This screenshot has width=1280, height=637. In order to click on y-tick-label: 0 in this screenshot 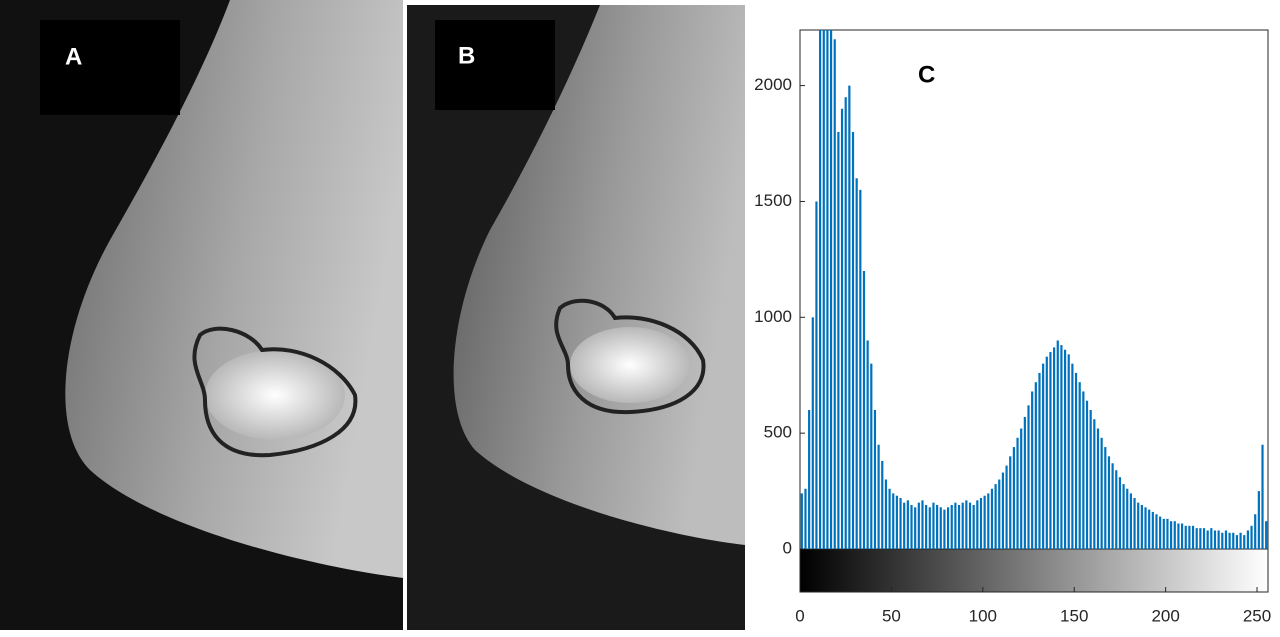, I will do `click(787, 547)`.